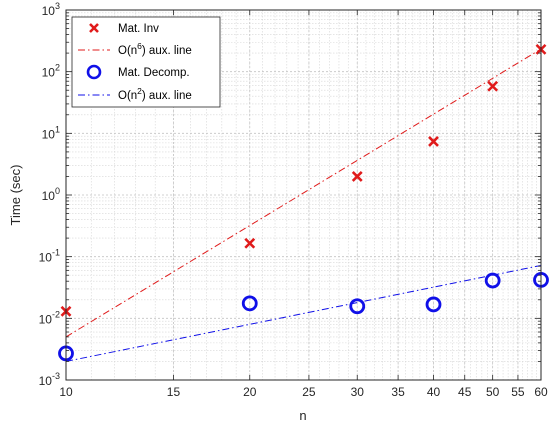 The width and height of the screenshot is (550, 432). I want to click on x-tick-label: 50, so click(493, 392).